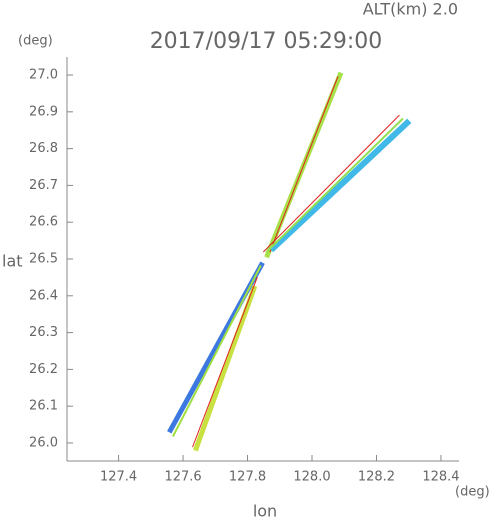  Describe the element at coordinates (376, 477) in the screenshot. I see `x-tick-label: 128.2` at that location.